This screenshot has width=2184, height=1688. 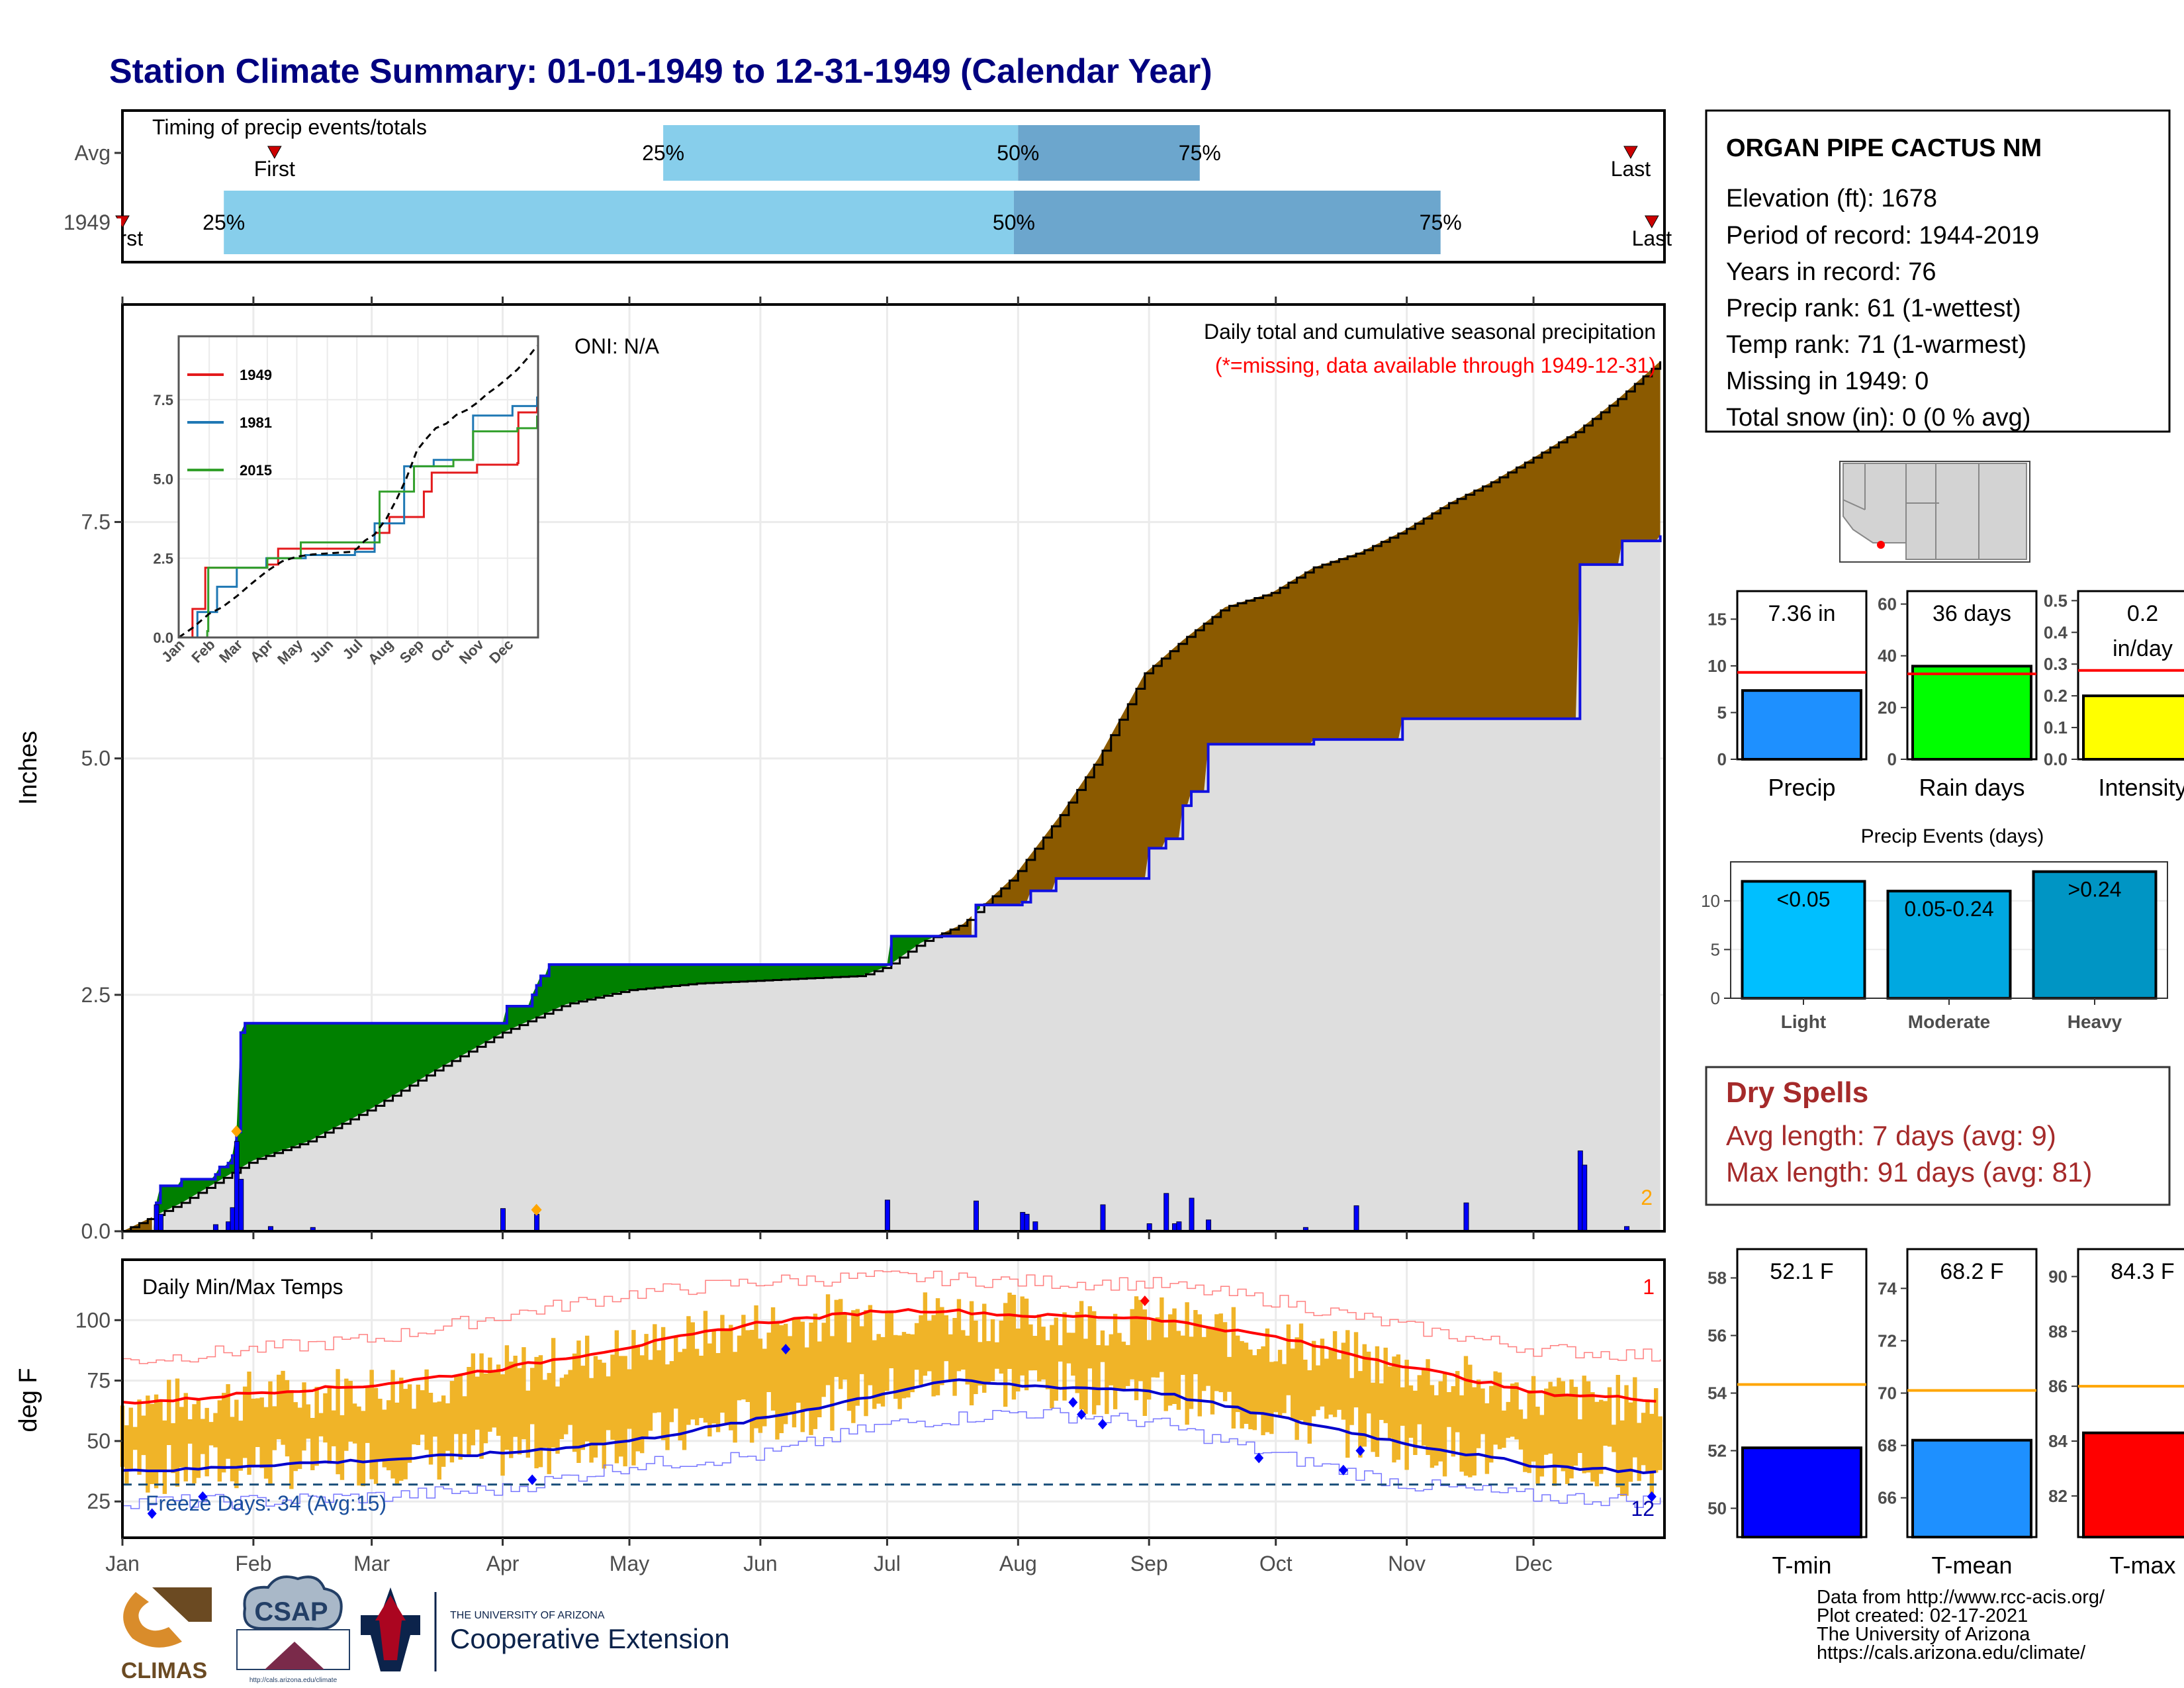 I want to click on precip-ytick-label: 5.0, so click(x=96, y=759).